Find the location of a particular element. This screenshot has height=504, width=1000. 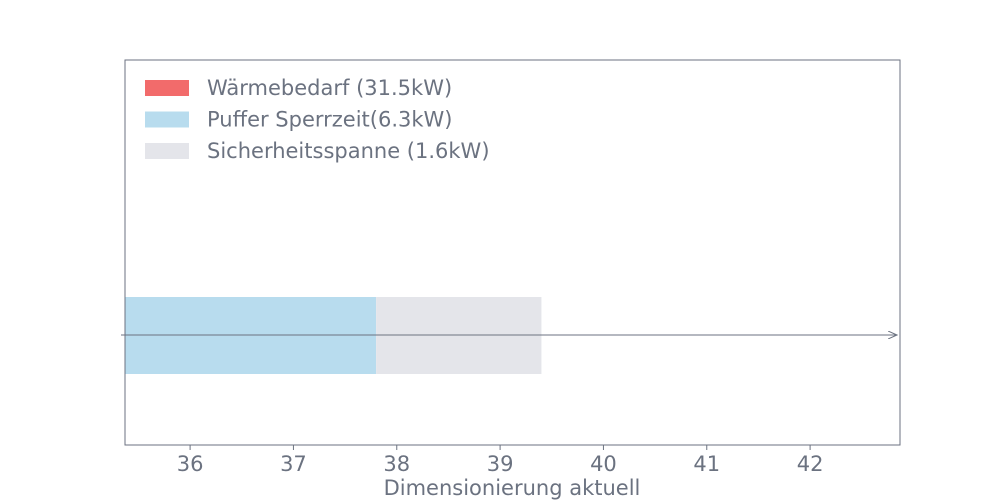

x-axis-label: Dimensionierung aktuell is located at coordinates (512, 488).